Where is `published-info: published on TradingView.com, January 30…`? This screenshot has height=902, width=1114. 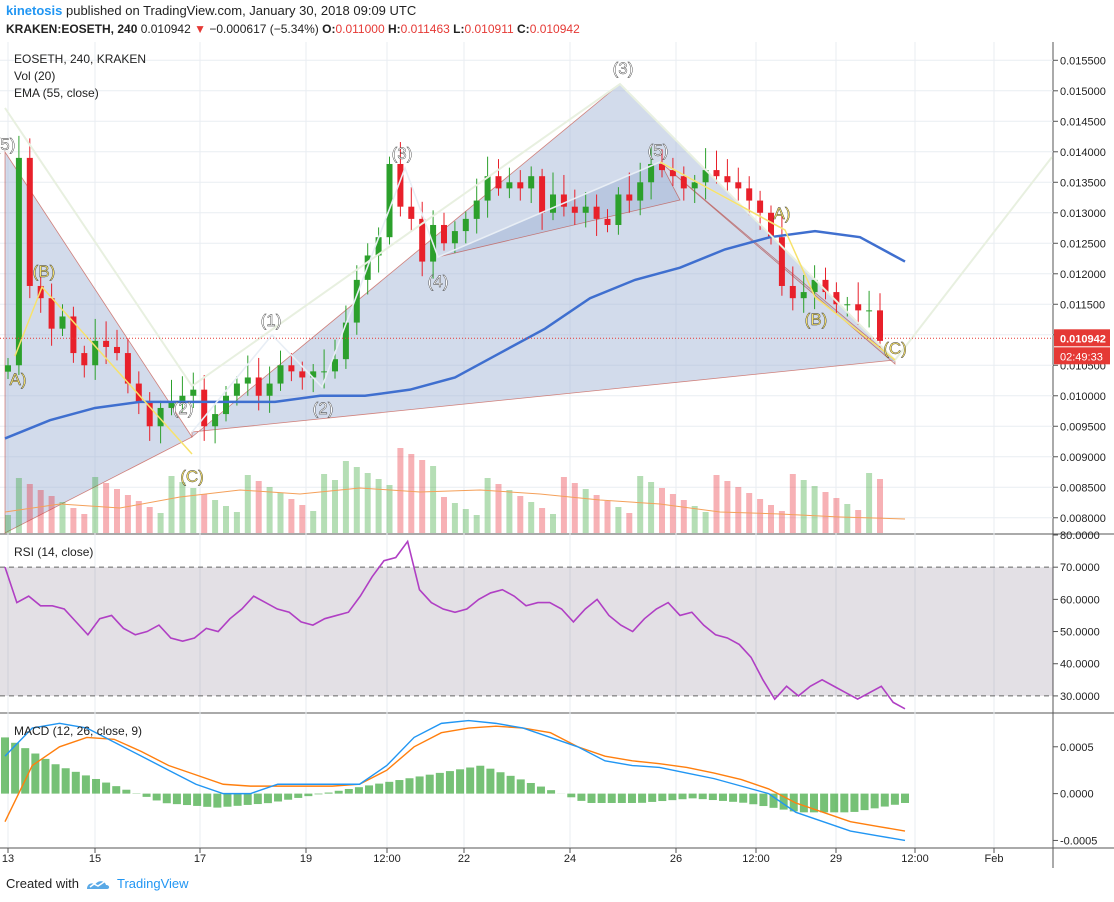 published-info: published on TradingView.com, January 30… is located at coordinates (241, 10).